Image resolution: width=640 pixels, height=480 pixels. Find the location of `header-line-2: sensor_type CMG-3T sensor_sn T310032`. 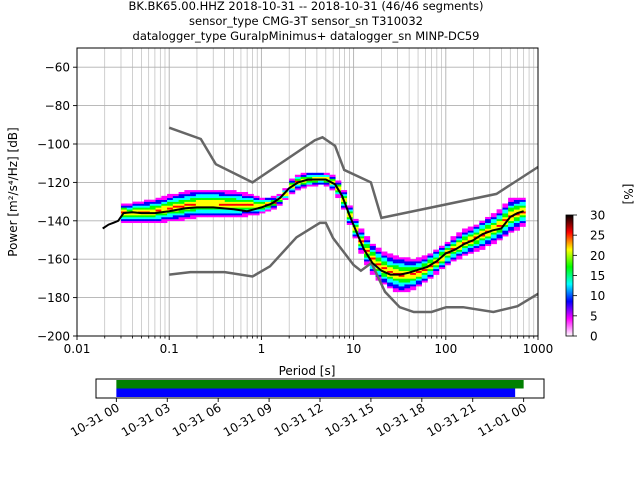

header-line-2: sensor_type CMG-3T sensor_sn T310032 is located at coordinates (306, 21).